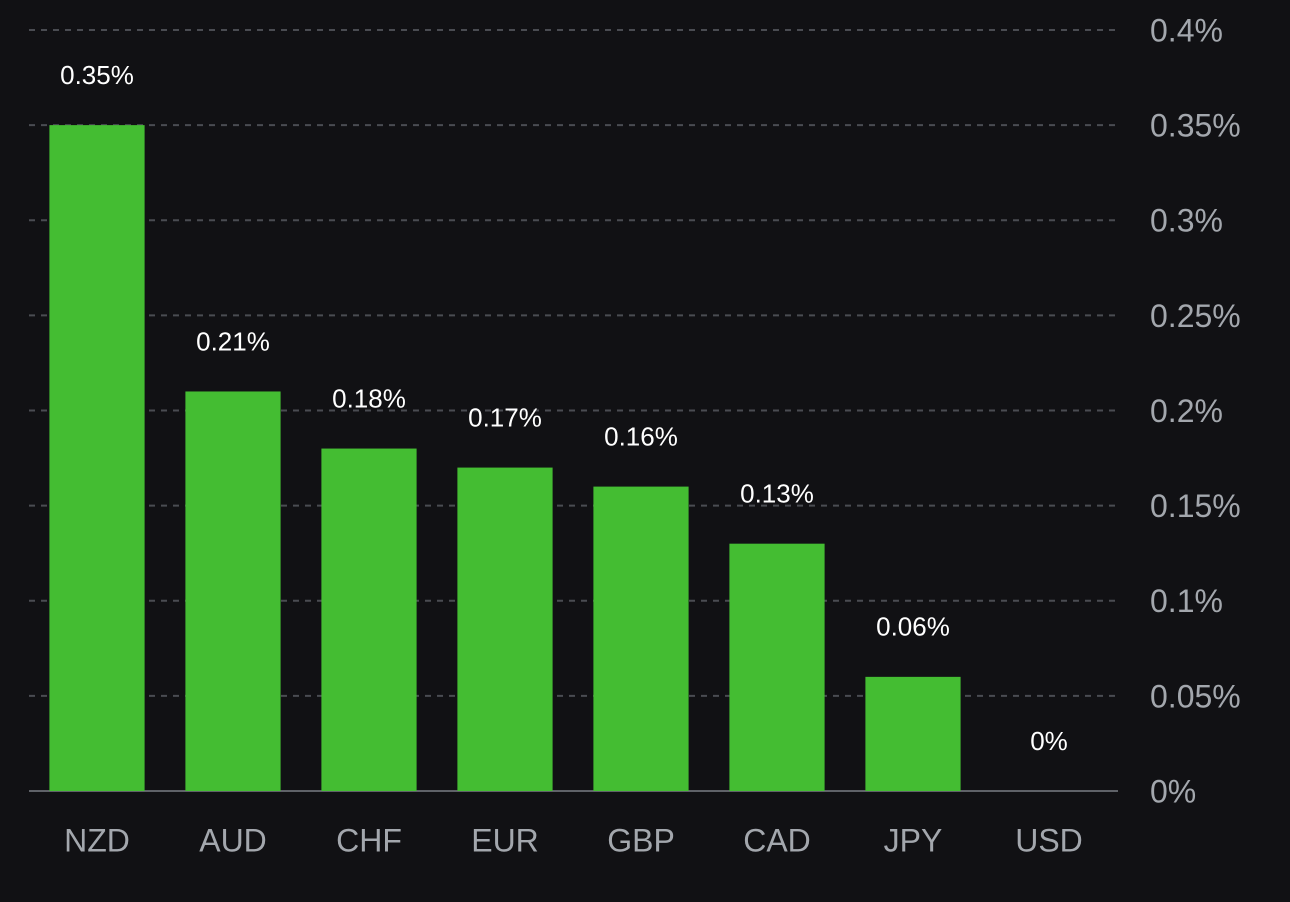 Image resolution: width=1290 pixels, height=902 pixels. I want to click on y-tick-label: 0.25%, so click(1195, 316).